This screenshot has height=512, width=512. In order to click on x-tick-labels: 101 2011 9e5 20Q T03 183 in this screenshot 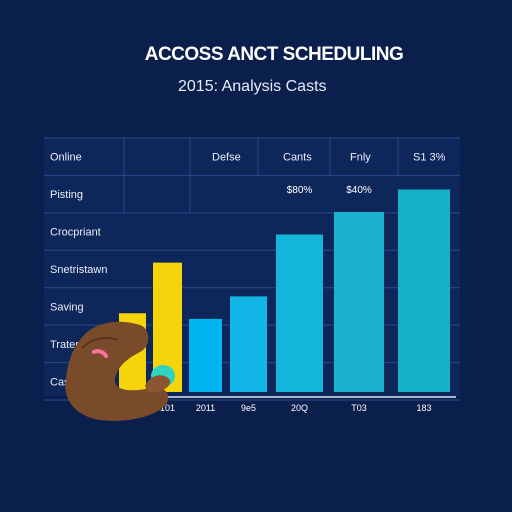, I will do `click(296, 408)`.